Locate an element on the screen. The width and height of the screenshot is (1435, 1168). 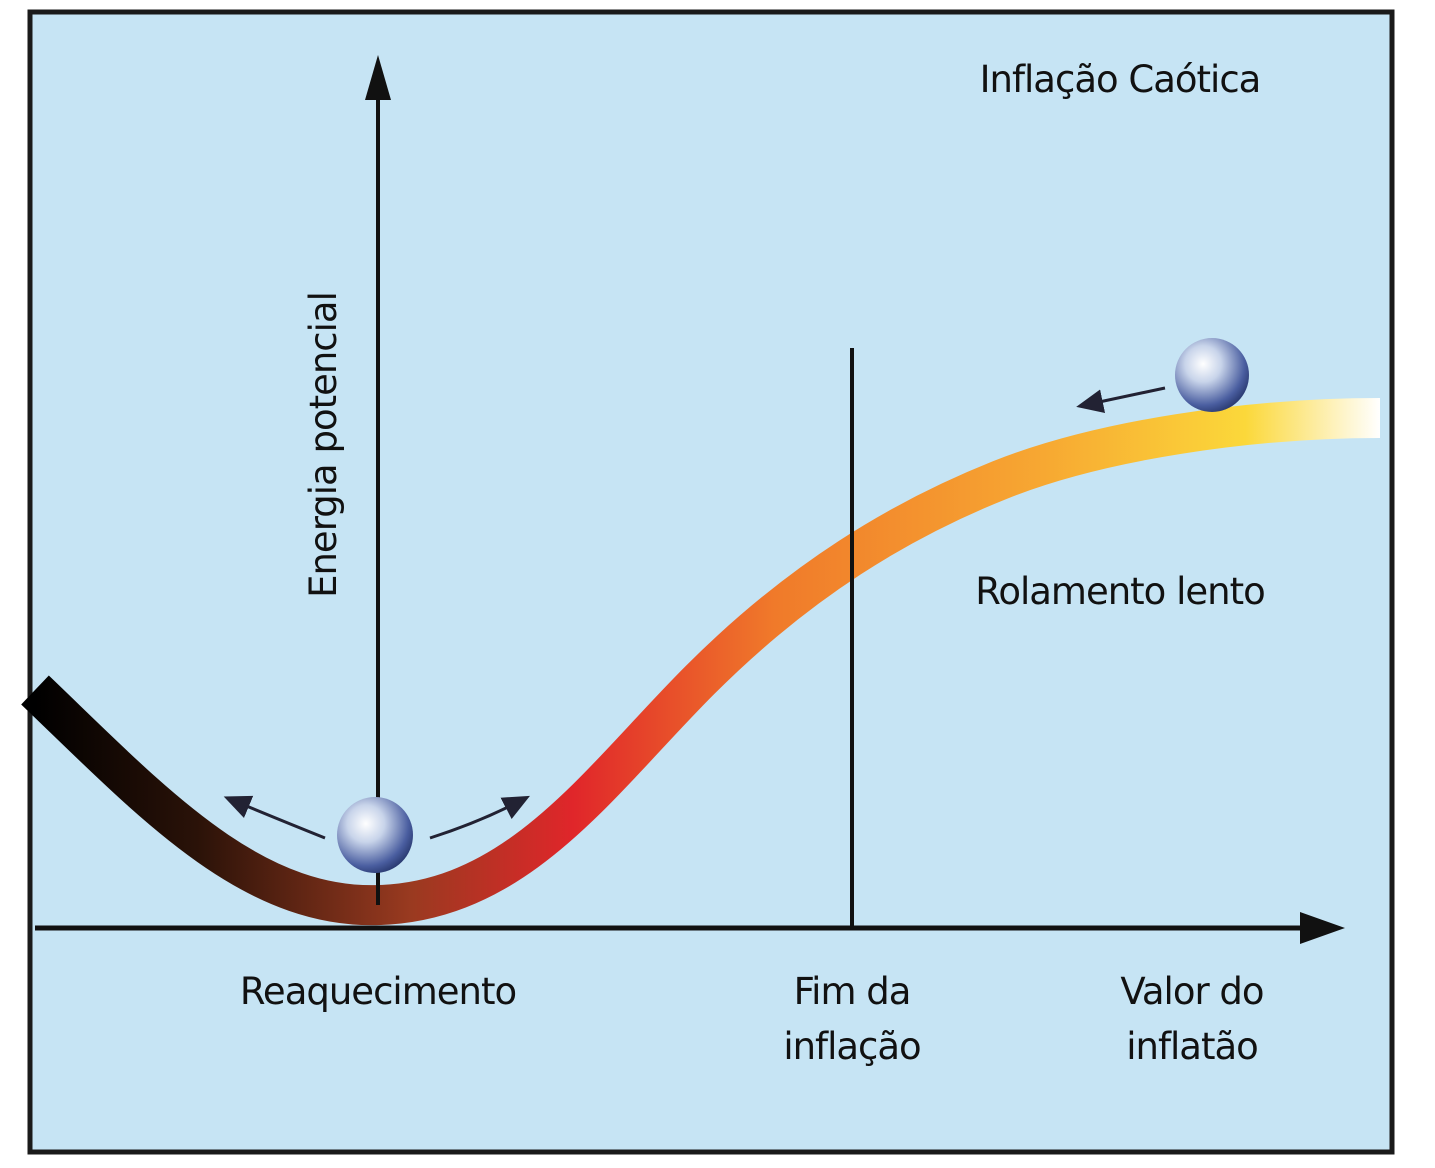
arrow-roll is located at coordinates (1121, 399).